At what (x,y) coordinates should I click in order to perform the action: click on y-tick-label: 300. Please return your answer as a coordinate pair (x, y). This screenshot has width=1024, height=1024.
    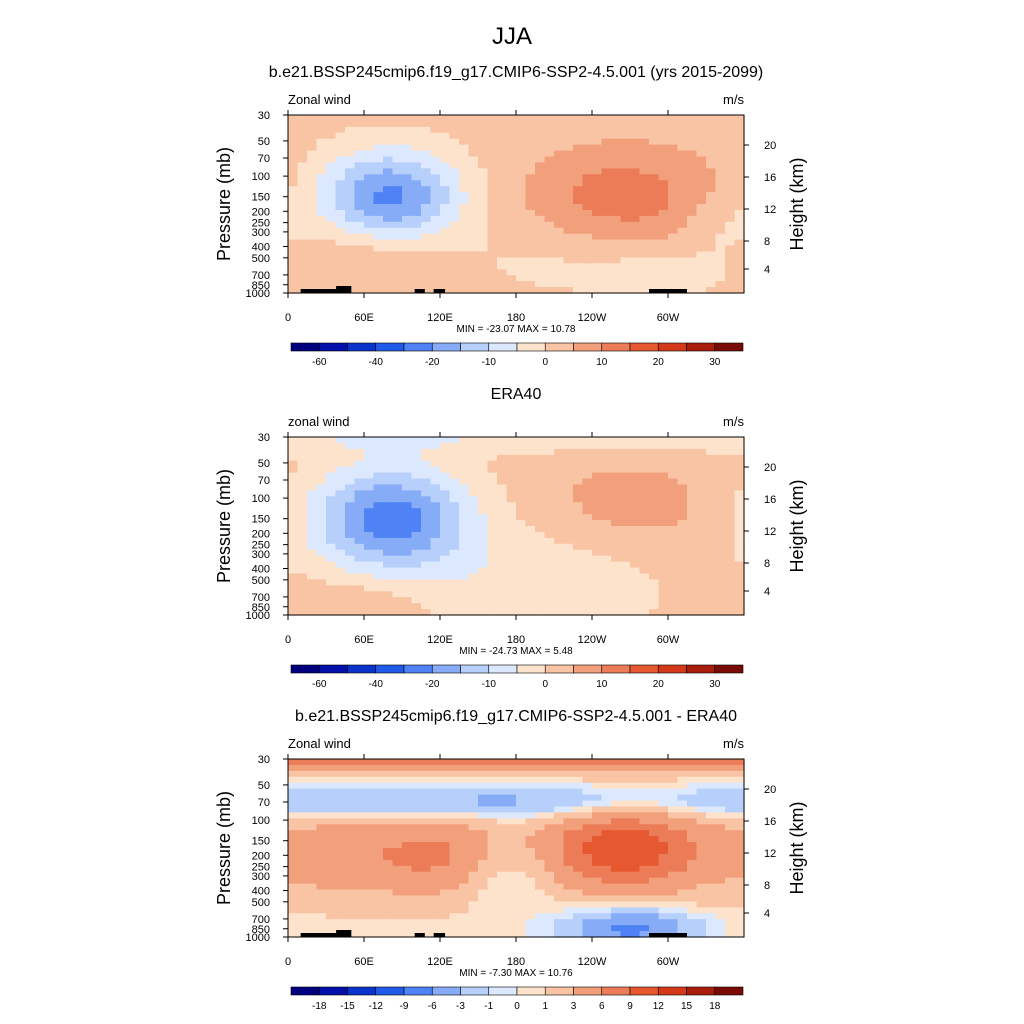
    Looking at the image, I should click on (261, 555).